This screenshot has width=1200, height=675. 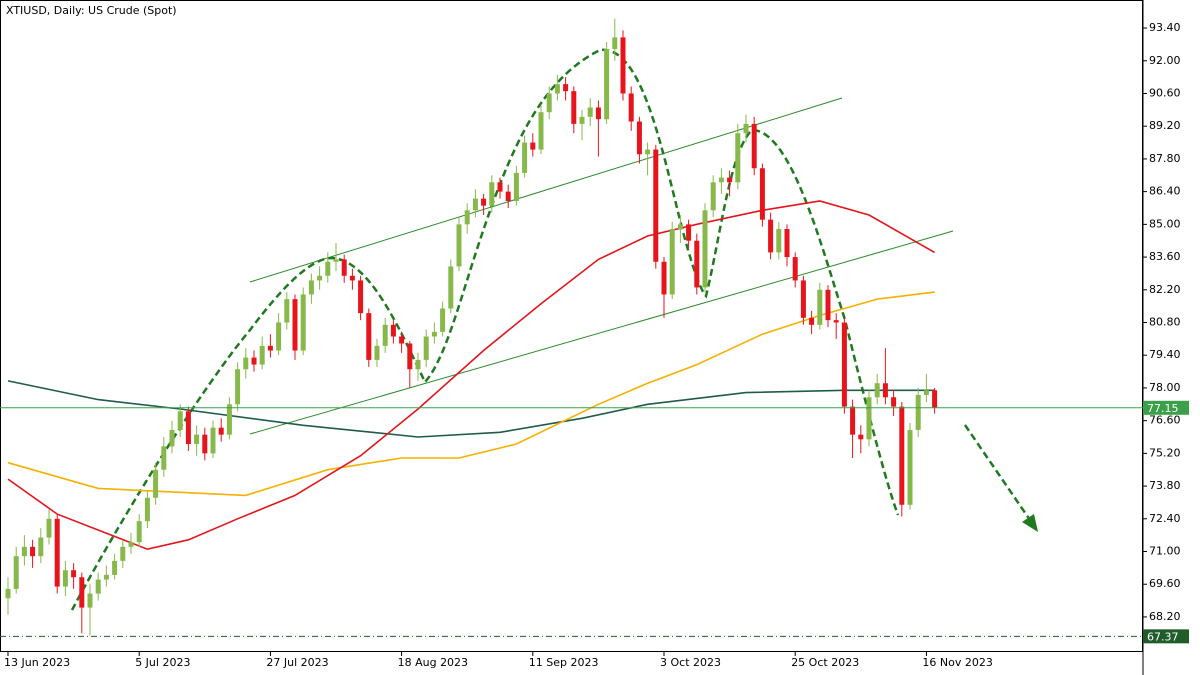 I want to click on x-tick-label: 16 Nov 2023, so click(x=957, y=662).